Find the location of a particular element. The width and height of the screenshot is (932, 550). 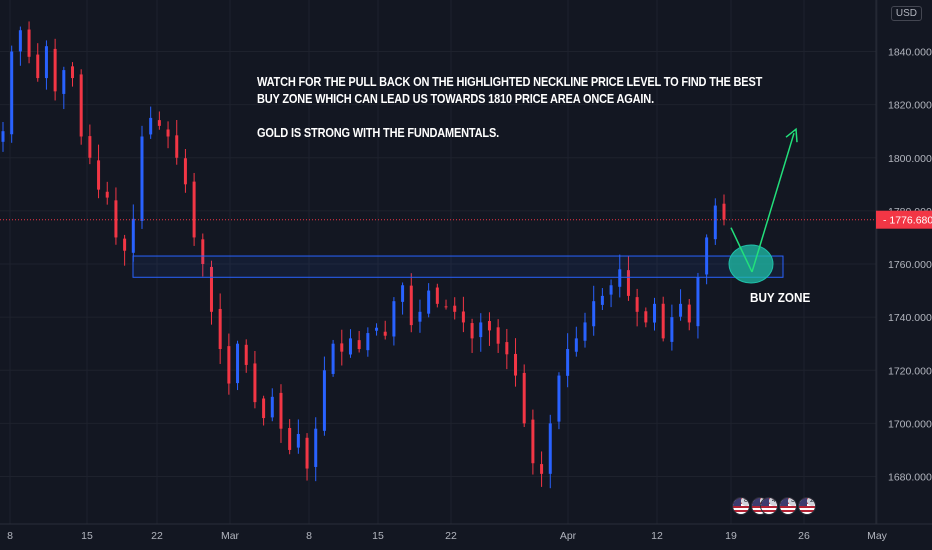

economic-events-badge: 4 3 2 is located at coordinates (788, 508).